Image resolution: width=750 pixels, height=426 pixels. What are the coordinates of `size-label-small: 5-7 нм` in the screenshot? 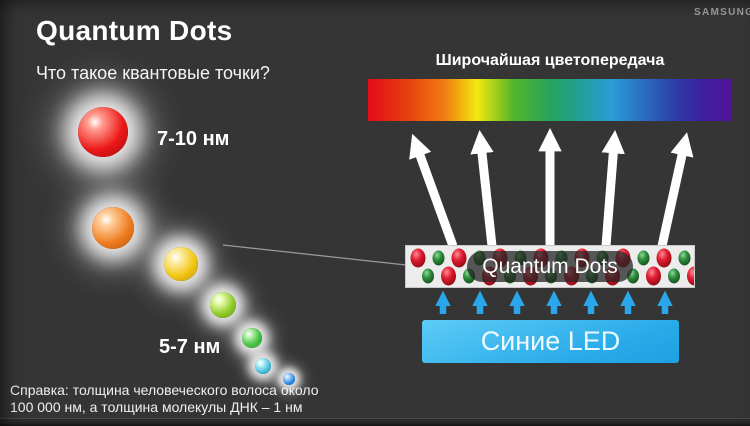 It's located at (190, 347).